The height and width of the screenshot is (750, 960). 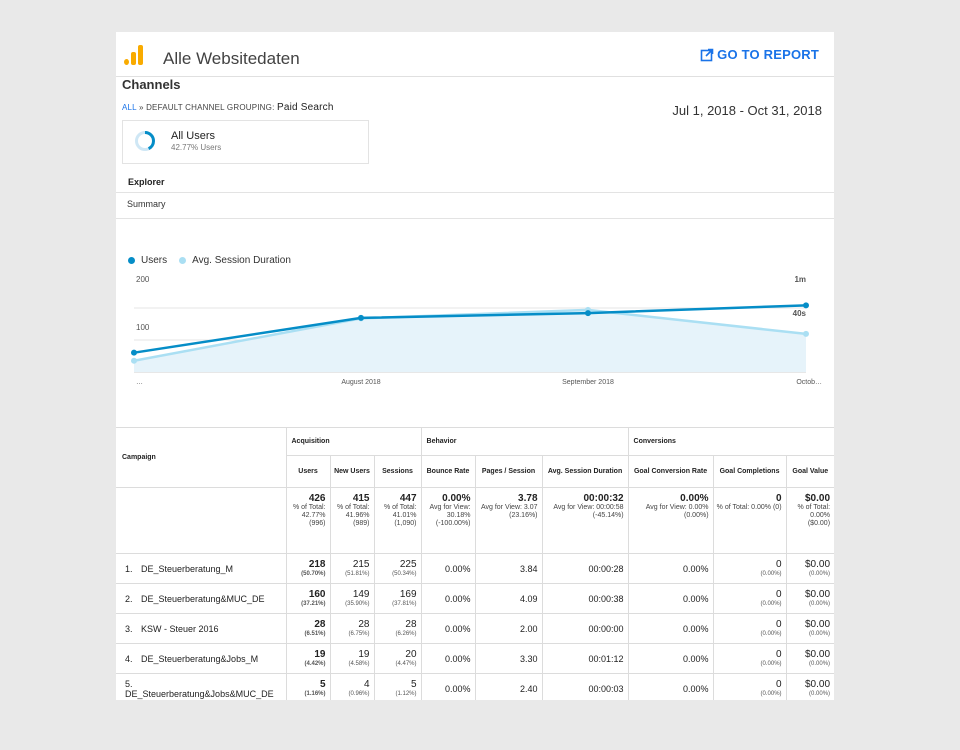 What do you see at coordinates (241, 260) in the screenshot?
I see `legend-label-duration: Avg. Session Duration` at bounding box center [241, 260].